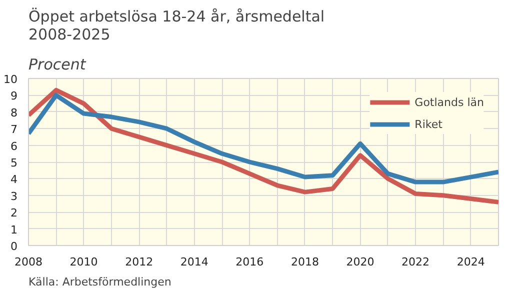  What do you see at coordinates (14, 146) in the screenshot?
I see `y-tick-label: 6` at bounding box center [14, 146].